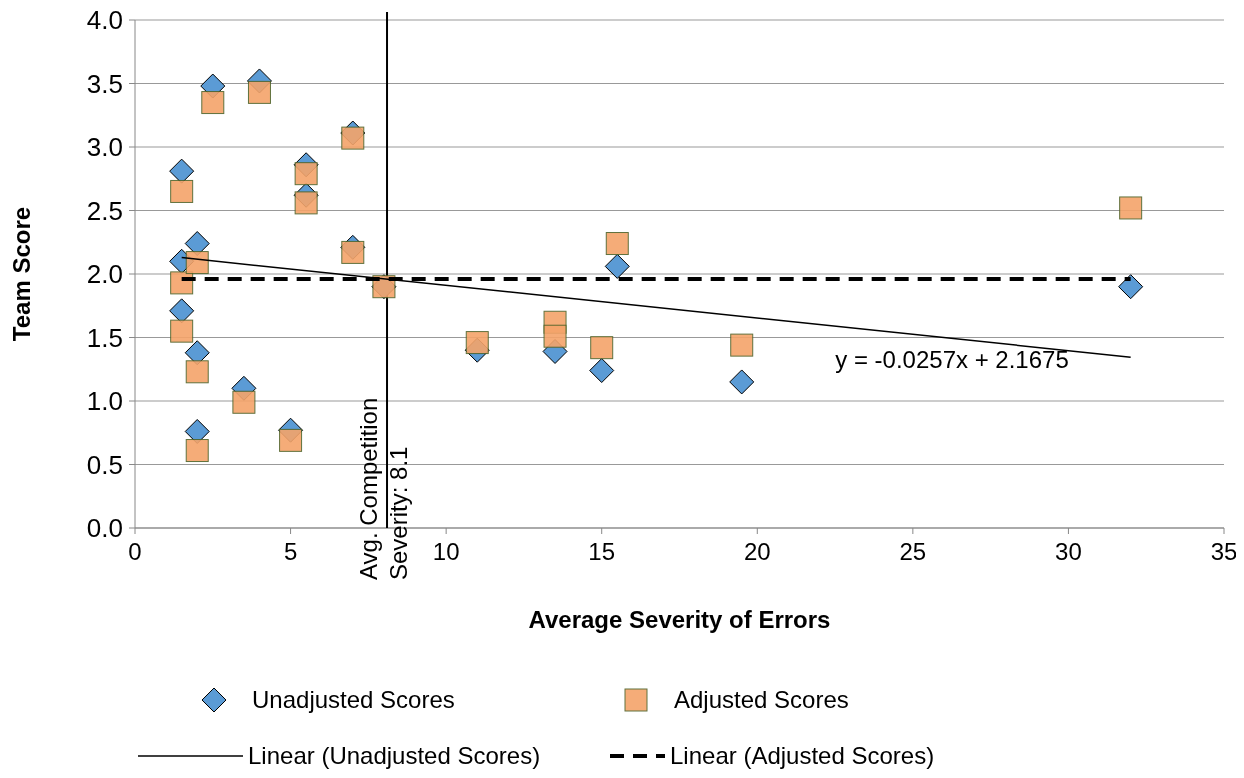 The height and width of the screenshot is (778, 1244). I want to click on y-tick-label: 0.5, so click(104, 464).